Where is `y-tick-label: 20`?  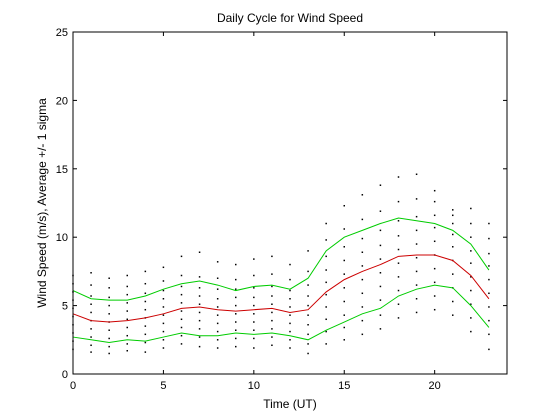
y-tick-label: 20 is located at coordinates (62, 101).